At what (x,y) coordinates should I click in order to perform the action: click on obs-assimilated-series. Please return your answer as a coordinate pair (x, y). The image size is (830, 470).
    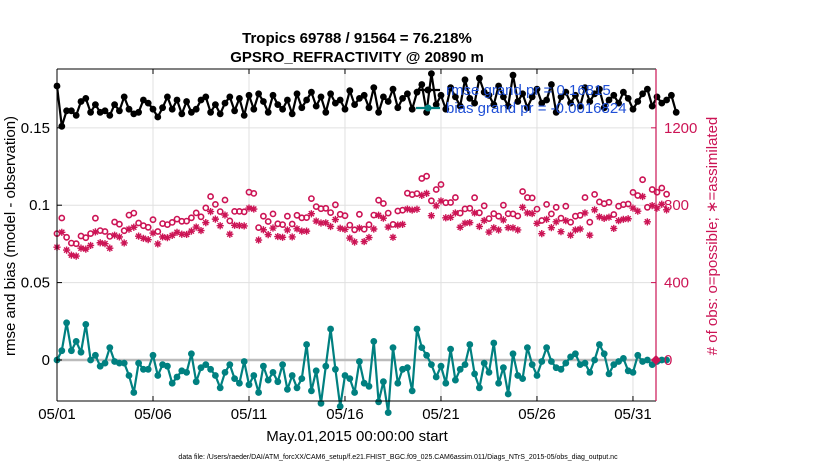
    Looking at the image, I should click on (362, 224).